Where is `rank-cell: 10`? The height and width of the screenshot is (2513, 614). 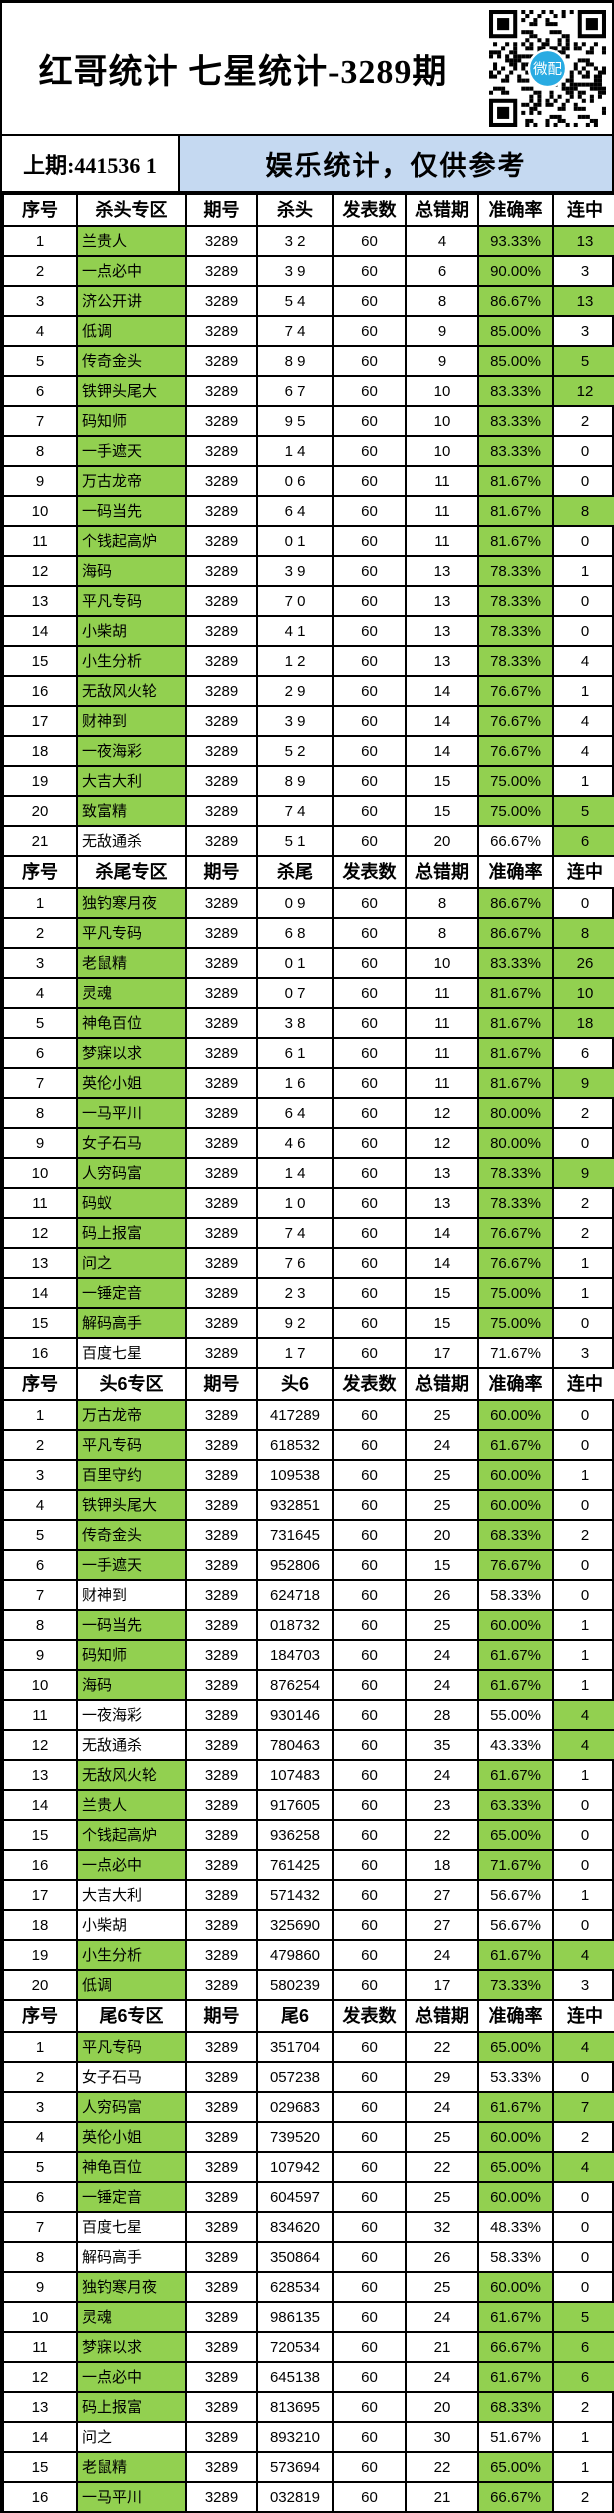 rank-cell: 10 is located at coordinates (40, 1173).